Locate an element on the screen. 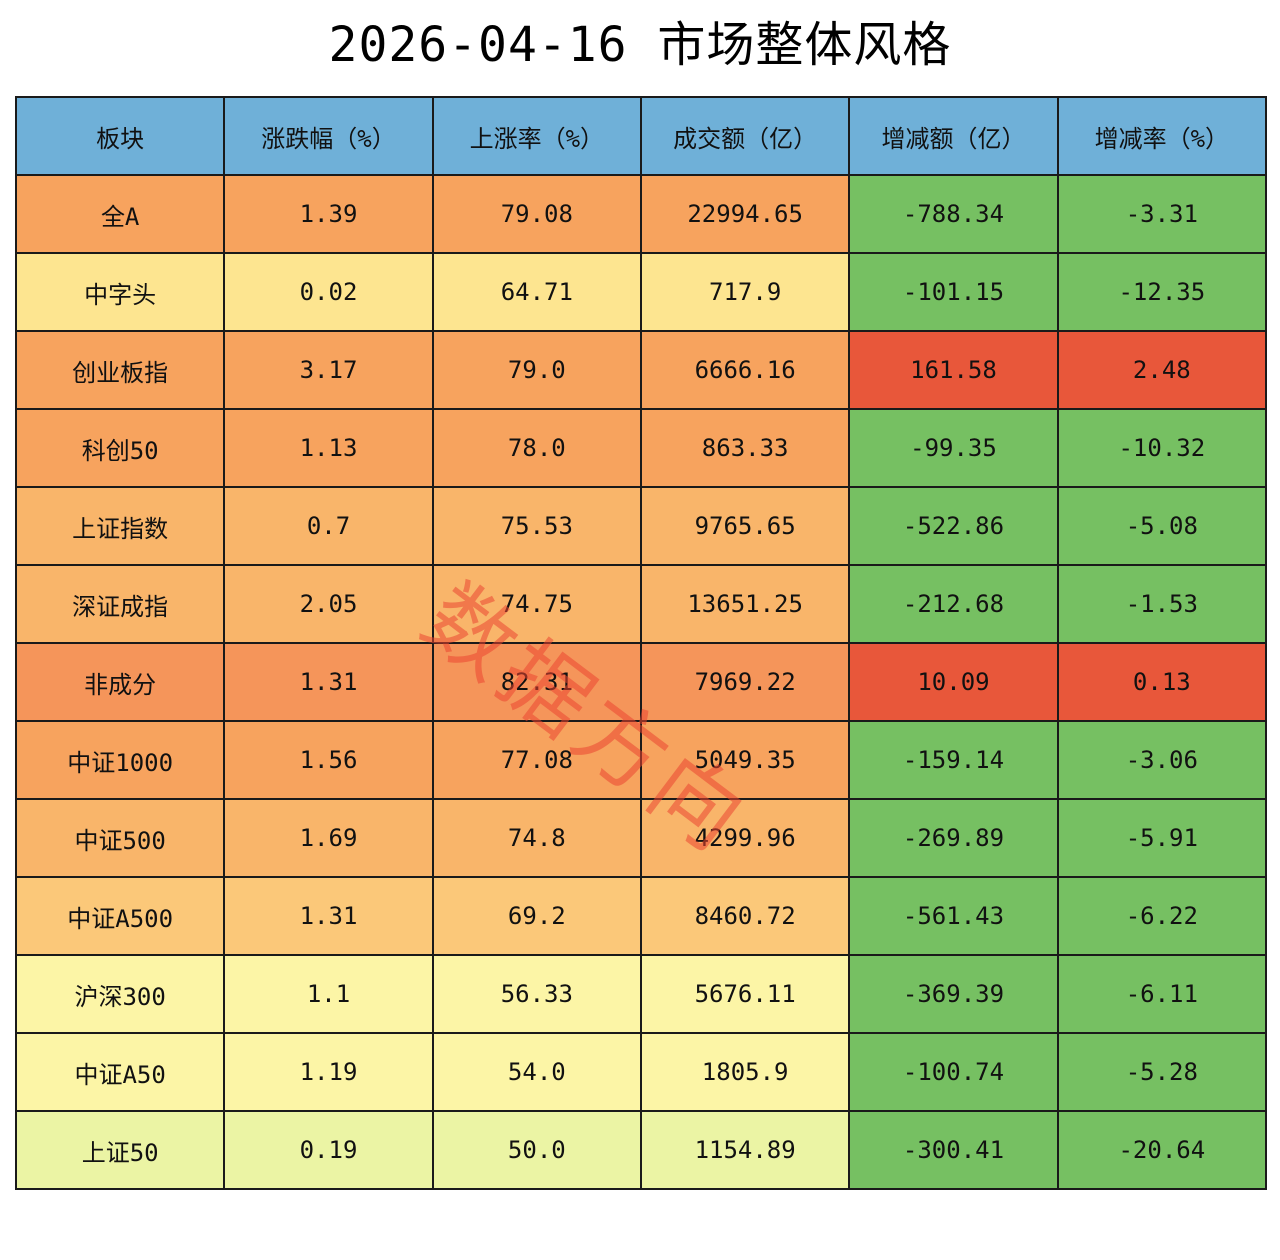  cell-sector: 中证1000 is located at coordinates (120, 760).